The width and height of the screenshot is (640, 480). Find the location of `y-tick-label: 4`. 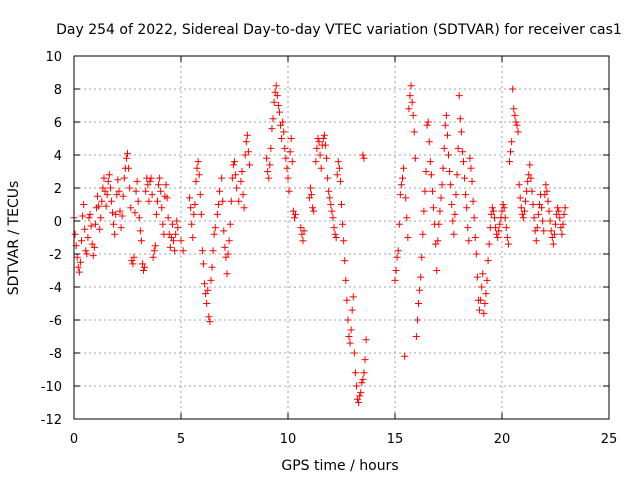

y-tick-label: 4 is located at coordinates (58, 156).